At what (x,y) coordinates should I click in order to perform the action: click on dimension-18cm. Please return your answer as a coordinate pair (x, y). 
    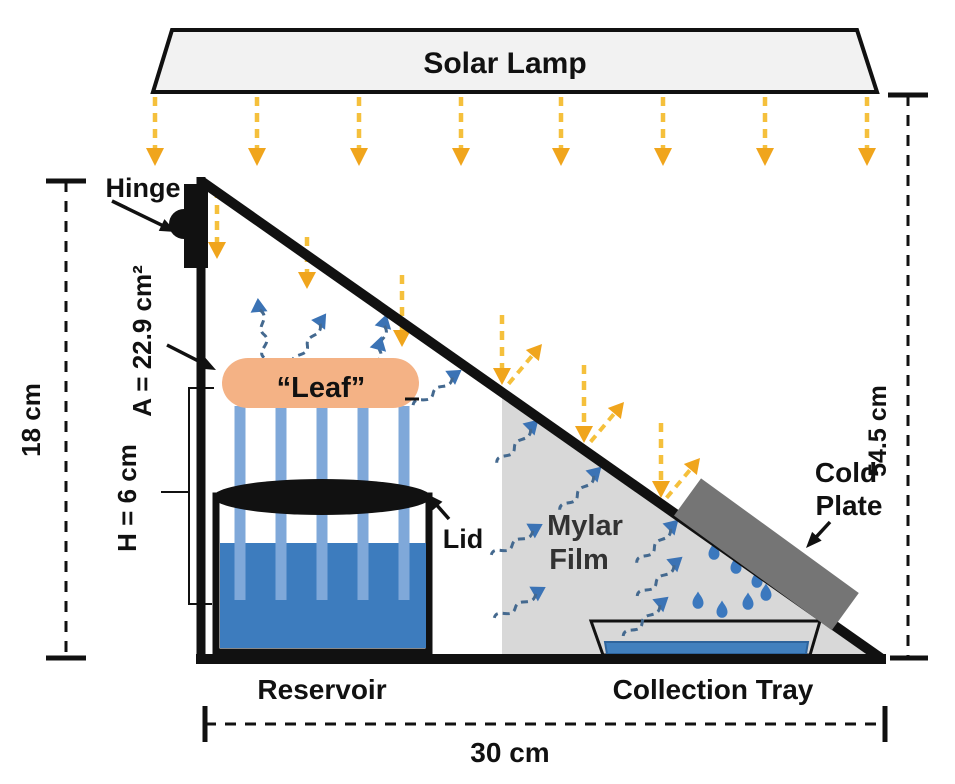
    Looking at the image, I should click on (66, 419).